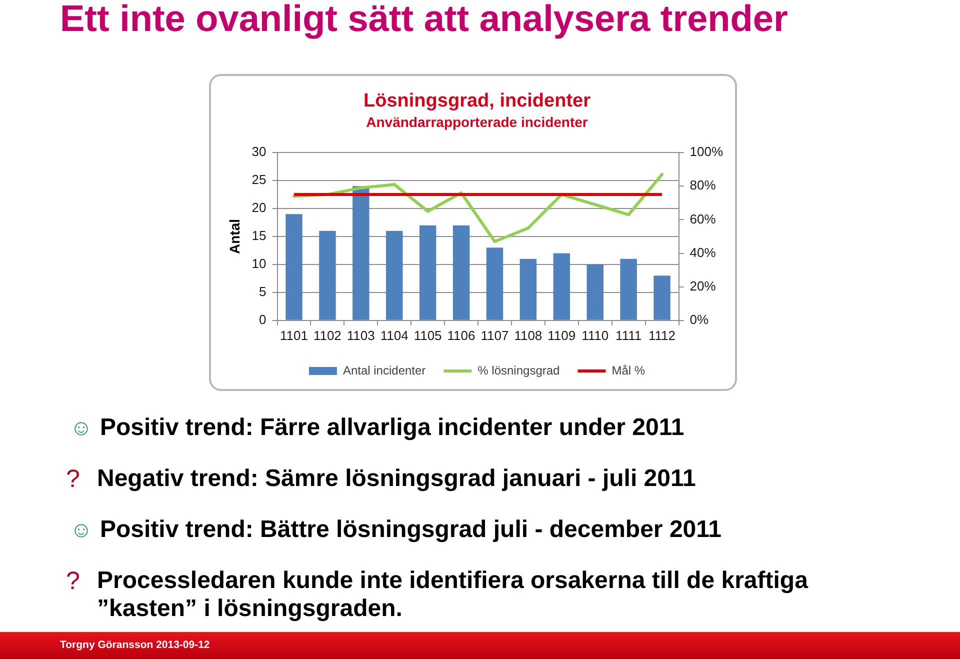  I want to click on y2-tick-label: 60%, so click(703, 218).